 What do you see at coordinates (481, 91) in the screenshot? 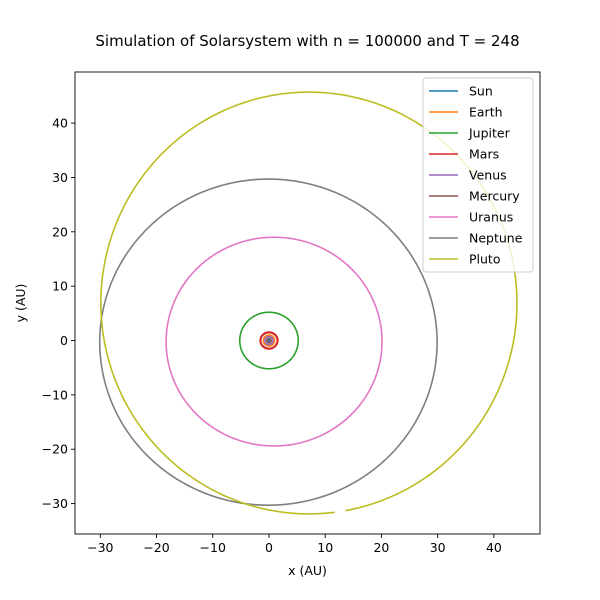
I see `legend-label-sun: Sun` at bounding box center [481, 91].